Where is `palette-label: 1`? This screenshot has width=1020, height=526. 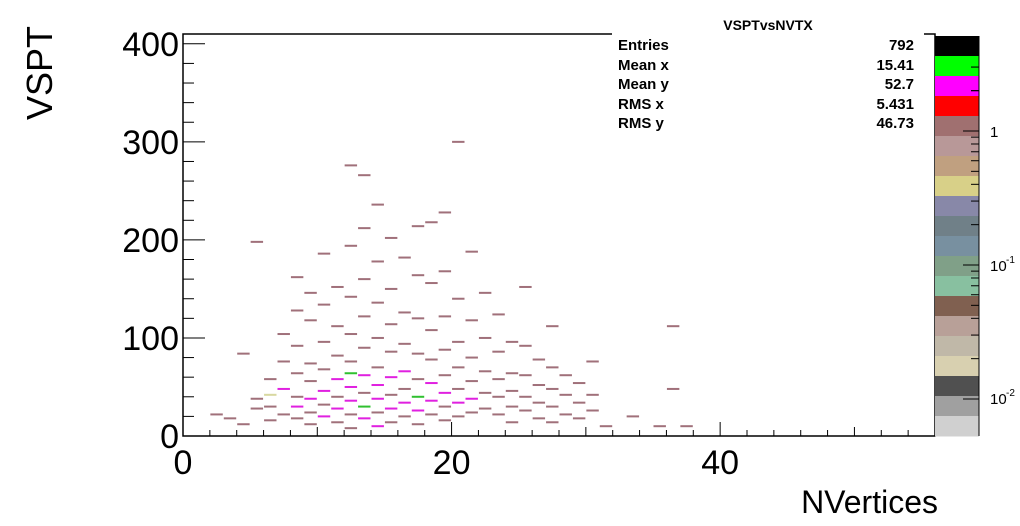
palette-label: 1 is located at coordinates (994, 132).